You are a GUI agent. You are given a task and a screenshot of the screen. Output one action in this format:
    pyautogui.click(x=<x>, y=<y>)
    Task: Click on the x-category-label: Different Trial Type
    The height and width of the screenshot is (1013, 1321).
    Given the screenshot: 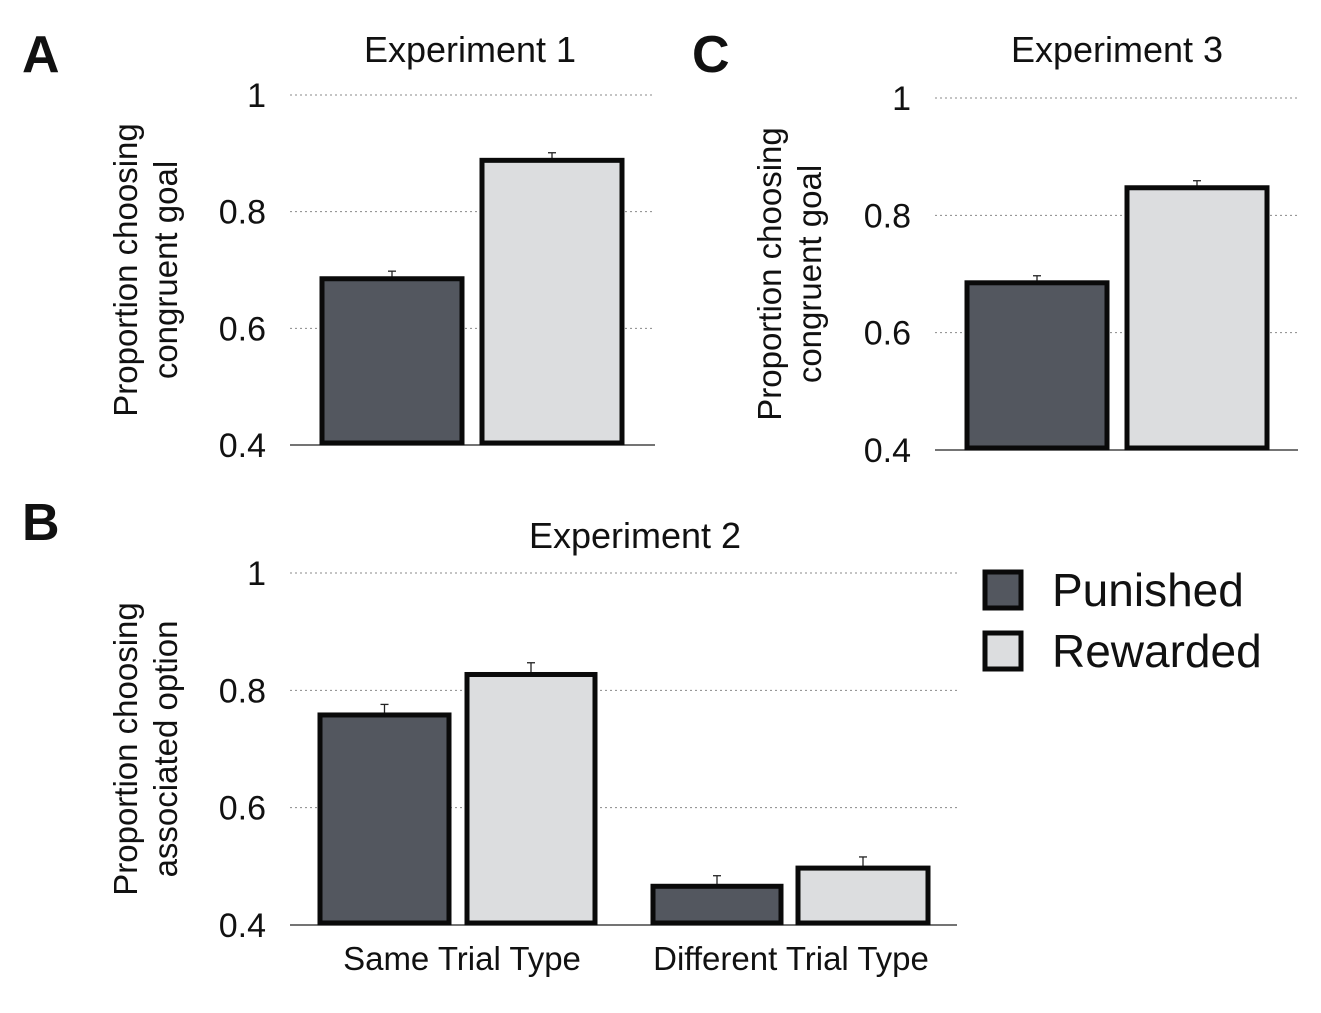 What is the action you would take?
    pyautogui.click(x=791, y=958)
    